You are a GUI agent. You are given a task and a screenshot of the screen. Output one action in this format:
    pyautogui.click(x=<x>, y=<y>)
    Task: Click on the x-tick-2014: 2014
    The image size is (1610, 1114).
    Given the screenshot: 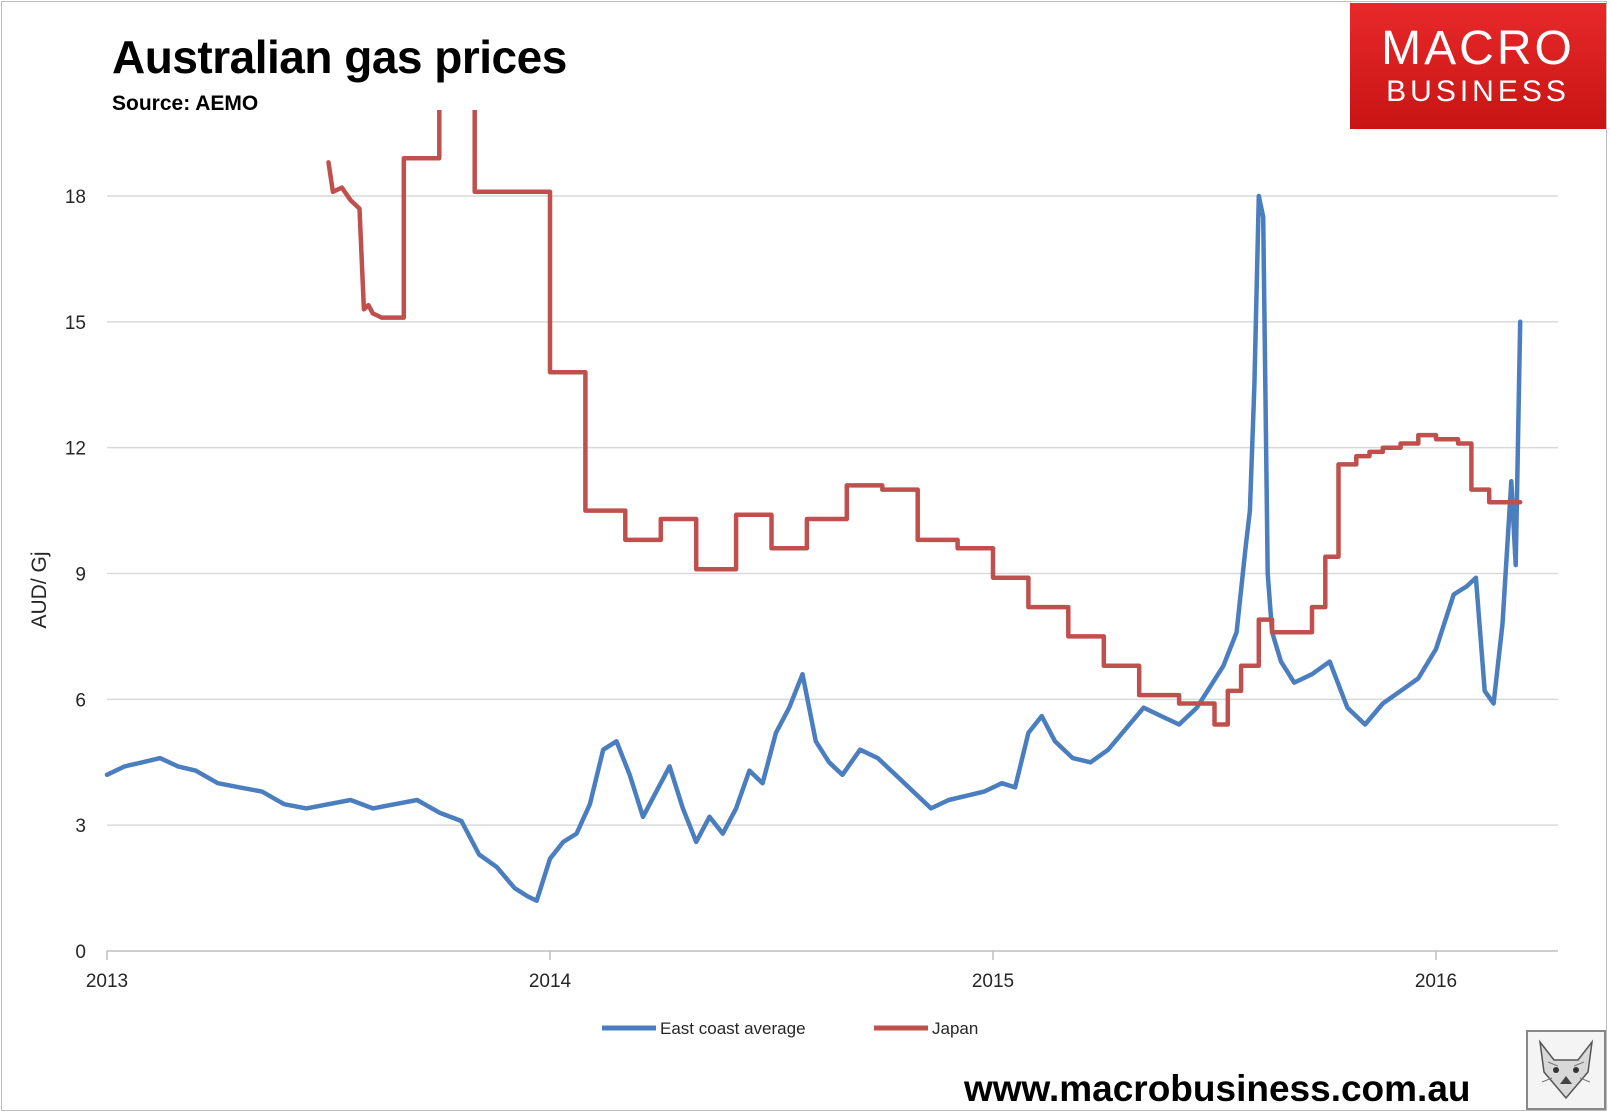 What is the action you would take?
    pyautogui.click(x=550, y=981)
    